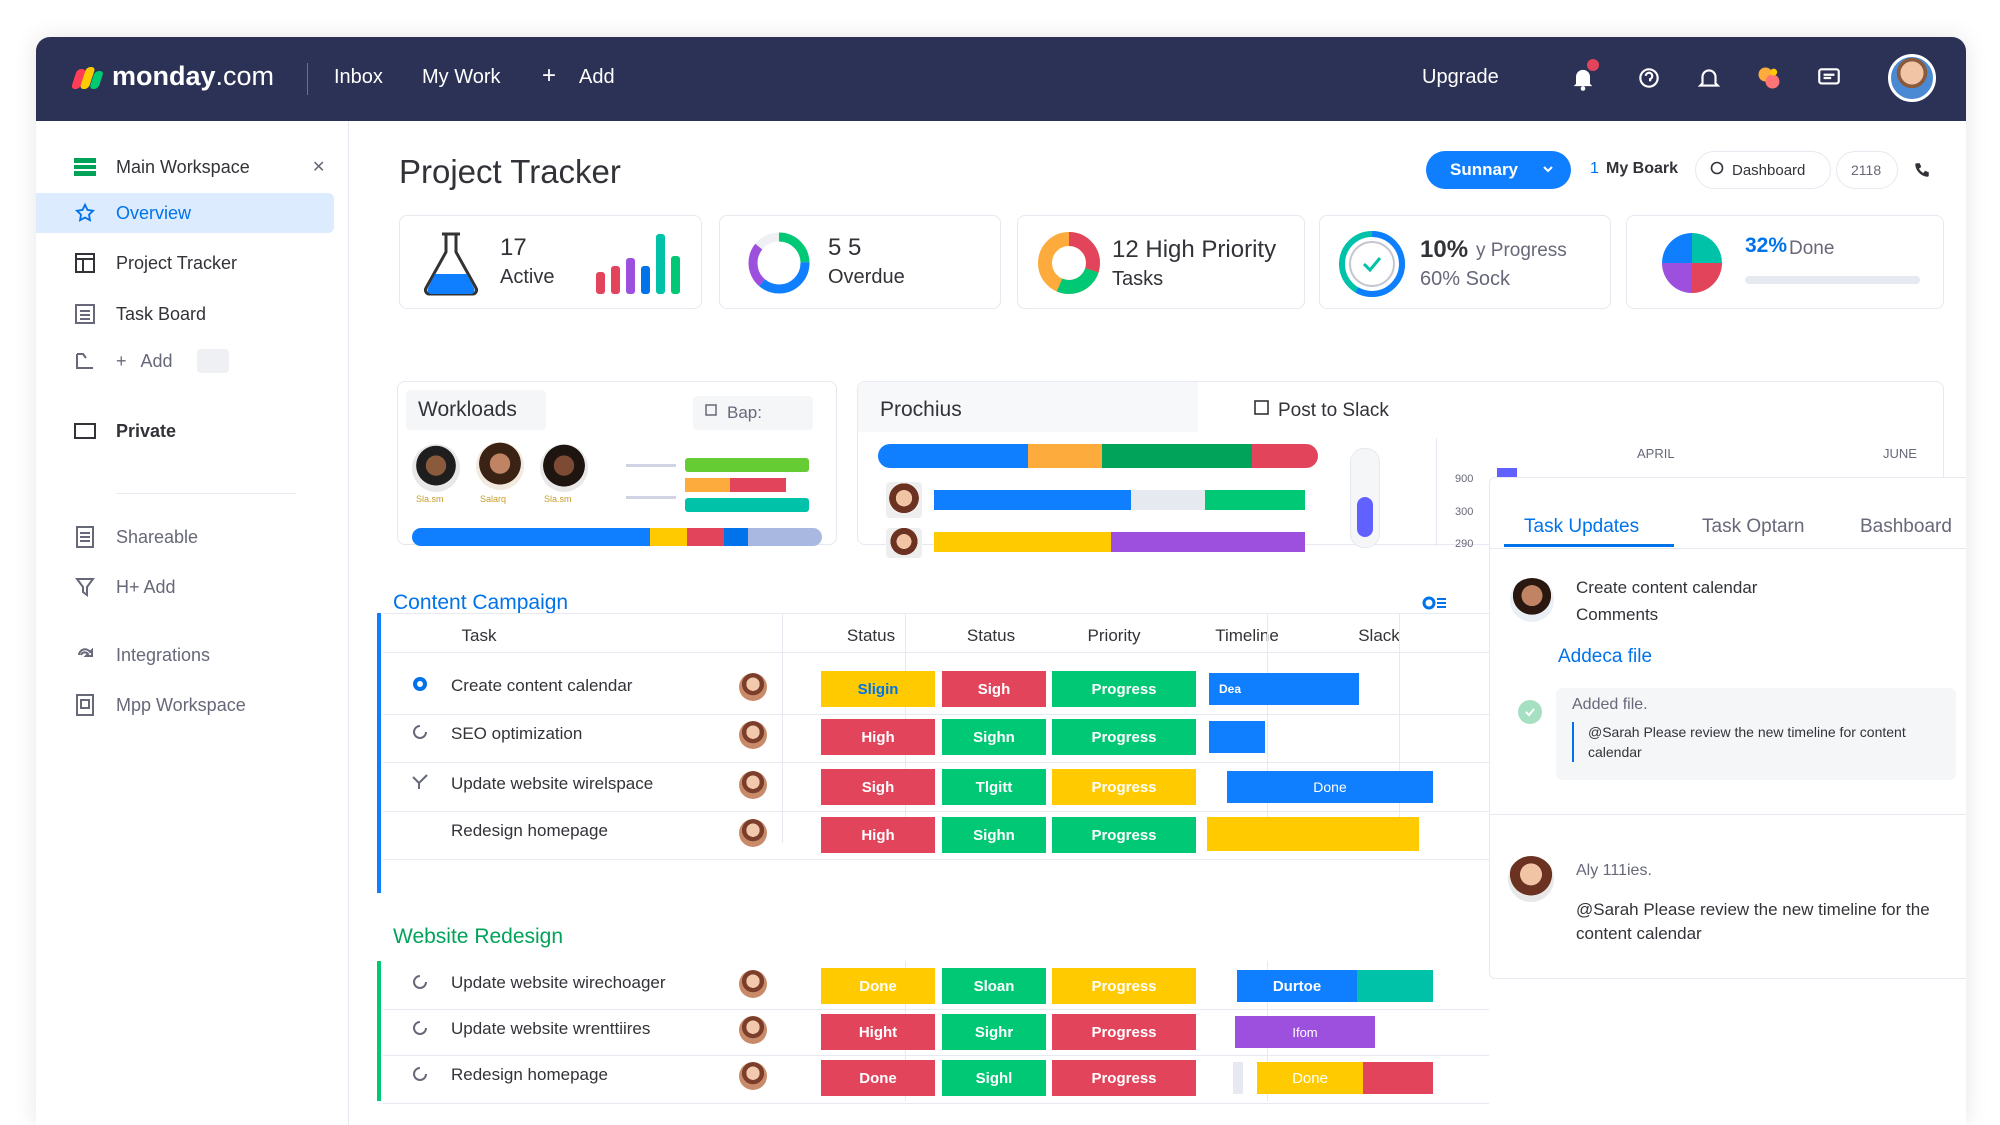  What do you see at coordinates (1460, 77) in the screenshot?
I see `upgrade-link: Upgrade` at bounding box center [1460, 77].